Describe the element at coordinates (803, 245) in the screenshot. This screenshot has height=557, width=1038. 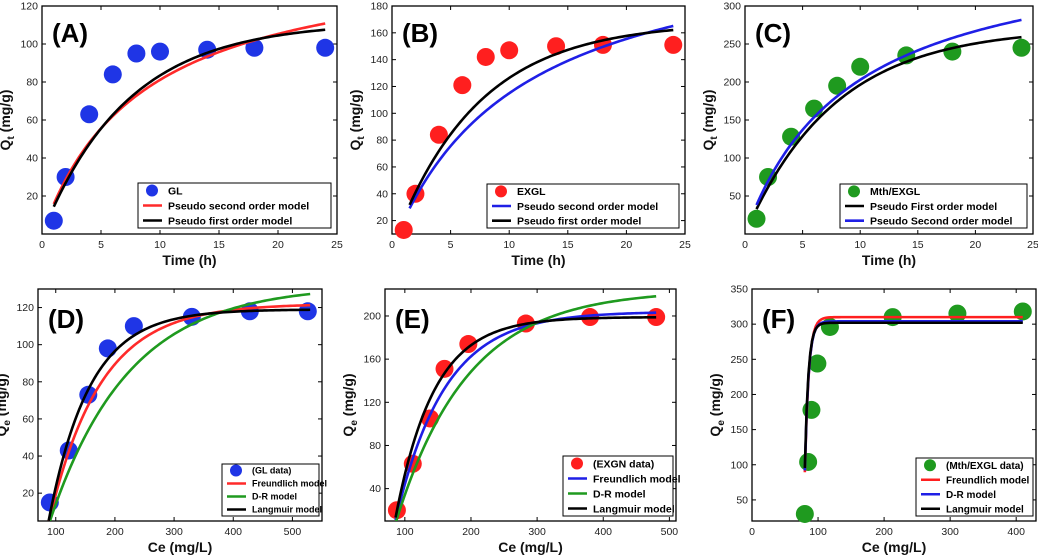
I see `x-tick-label: 5` at that location.